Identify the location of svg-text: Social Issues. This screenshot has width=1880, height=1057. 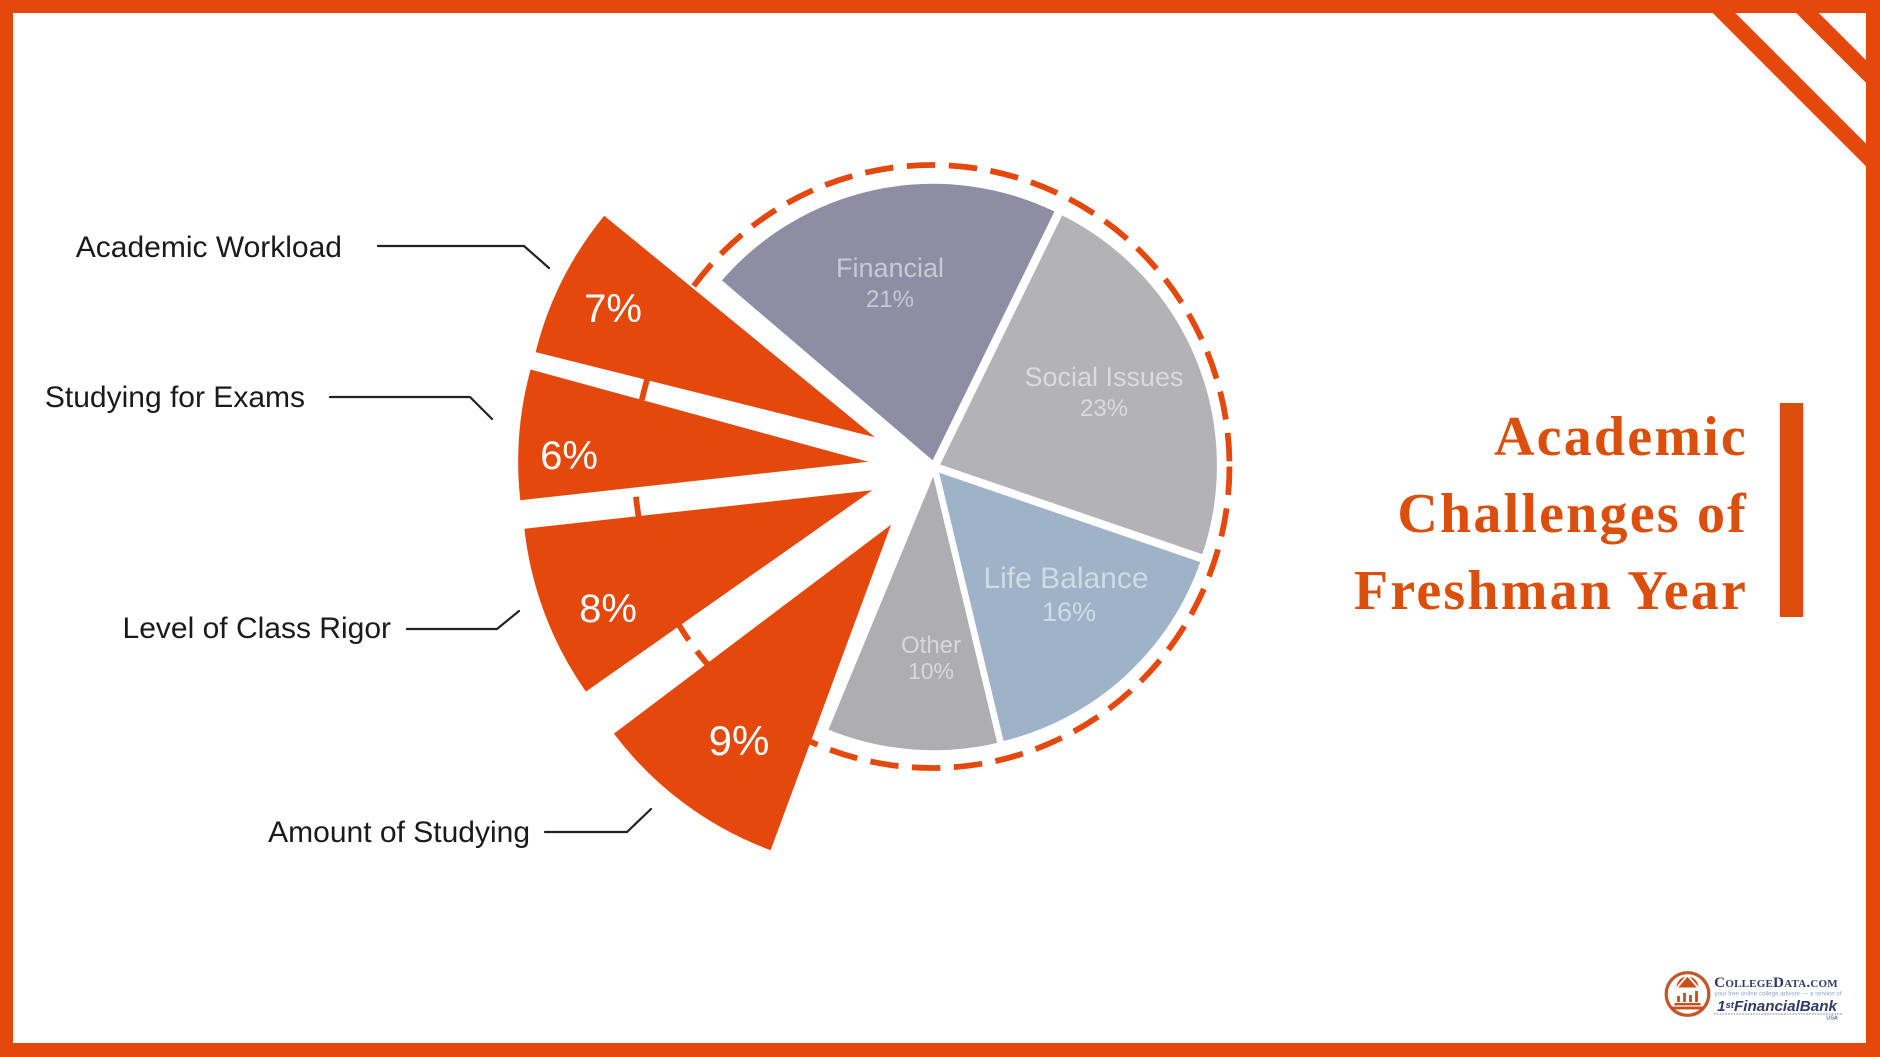
(1103, 377).